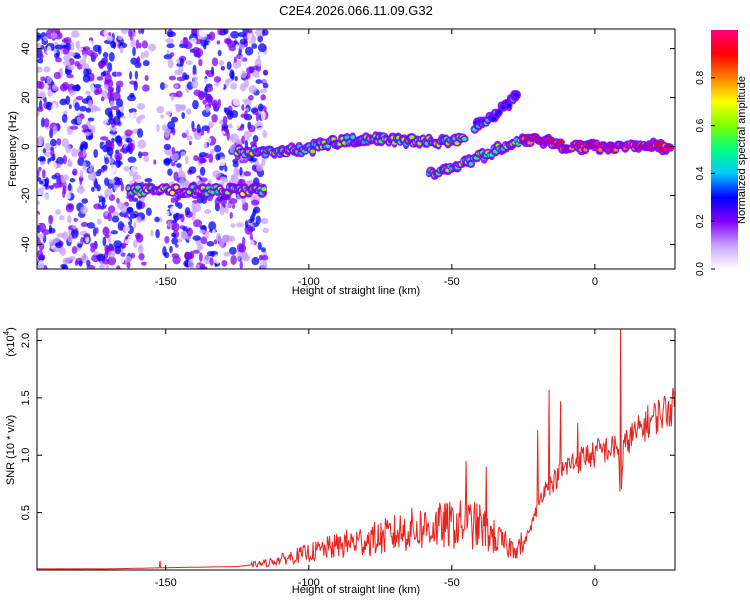 The height and width of the screenshot is (600, 750). I want to click on snr-multiplier-label: (x104), so click(9, 342).